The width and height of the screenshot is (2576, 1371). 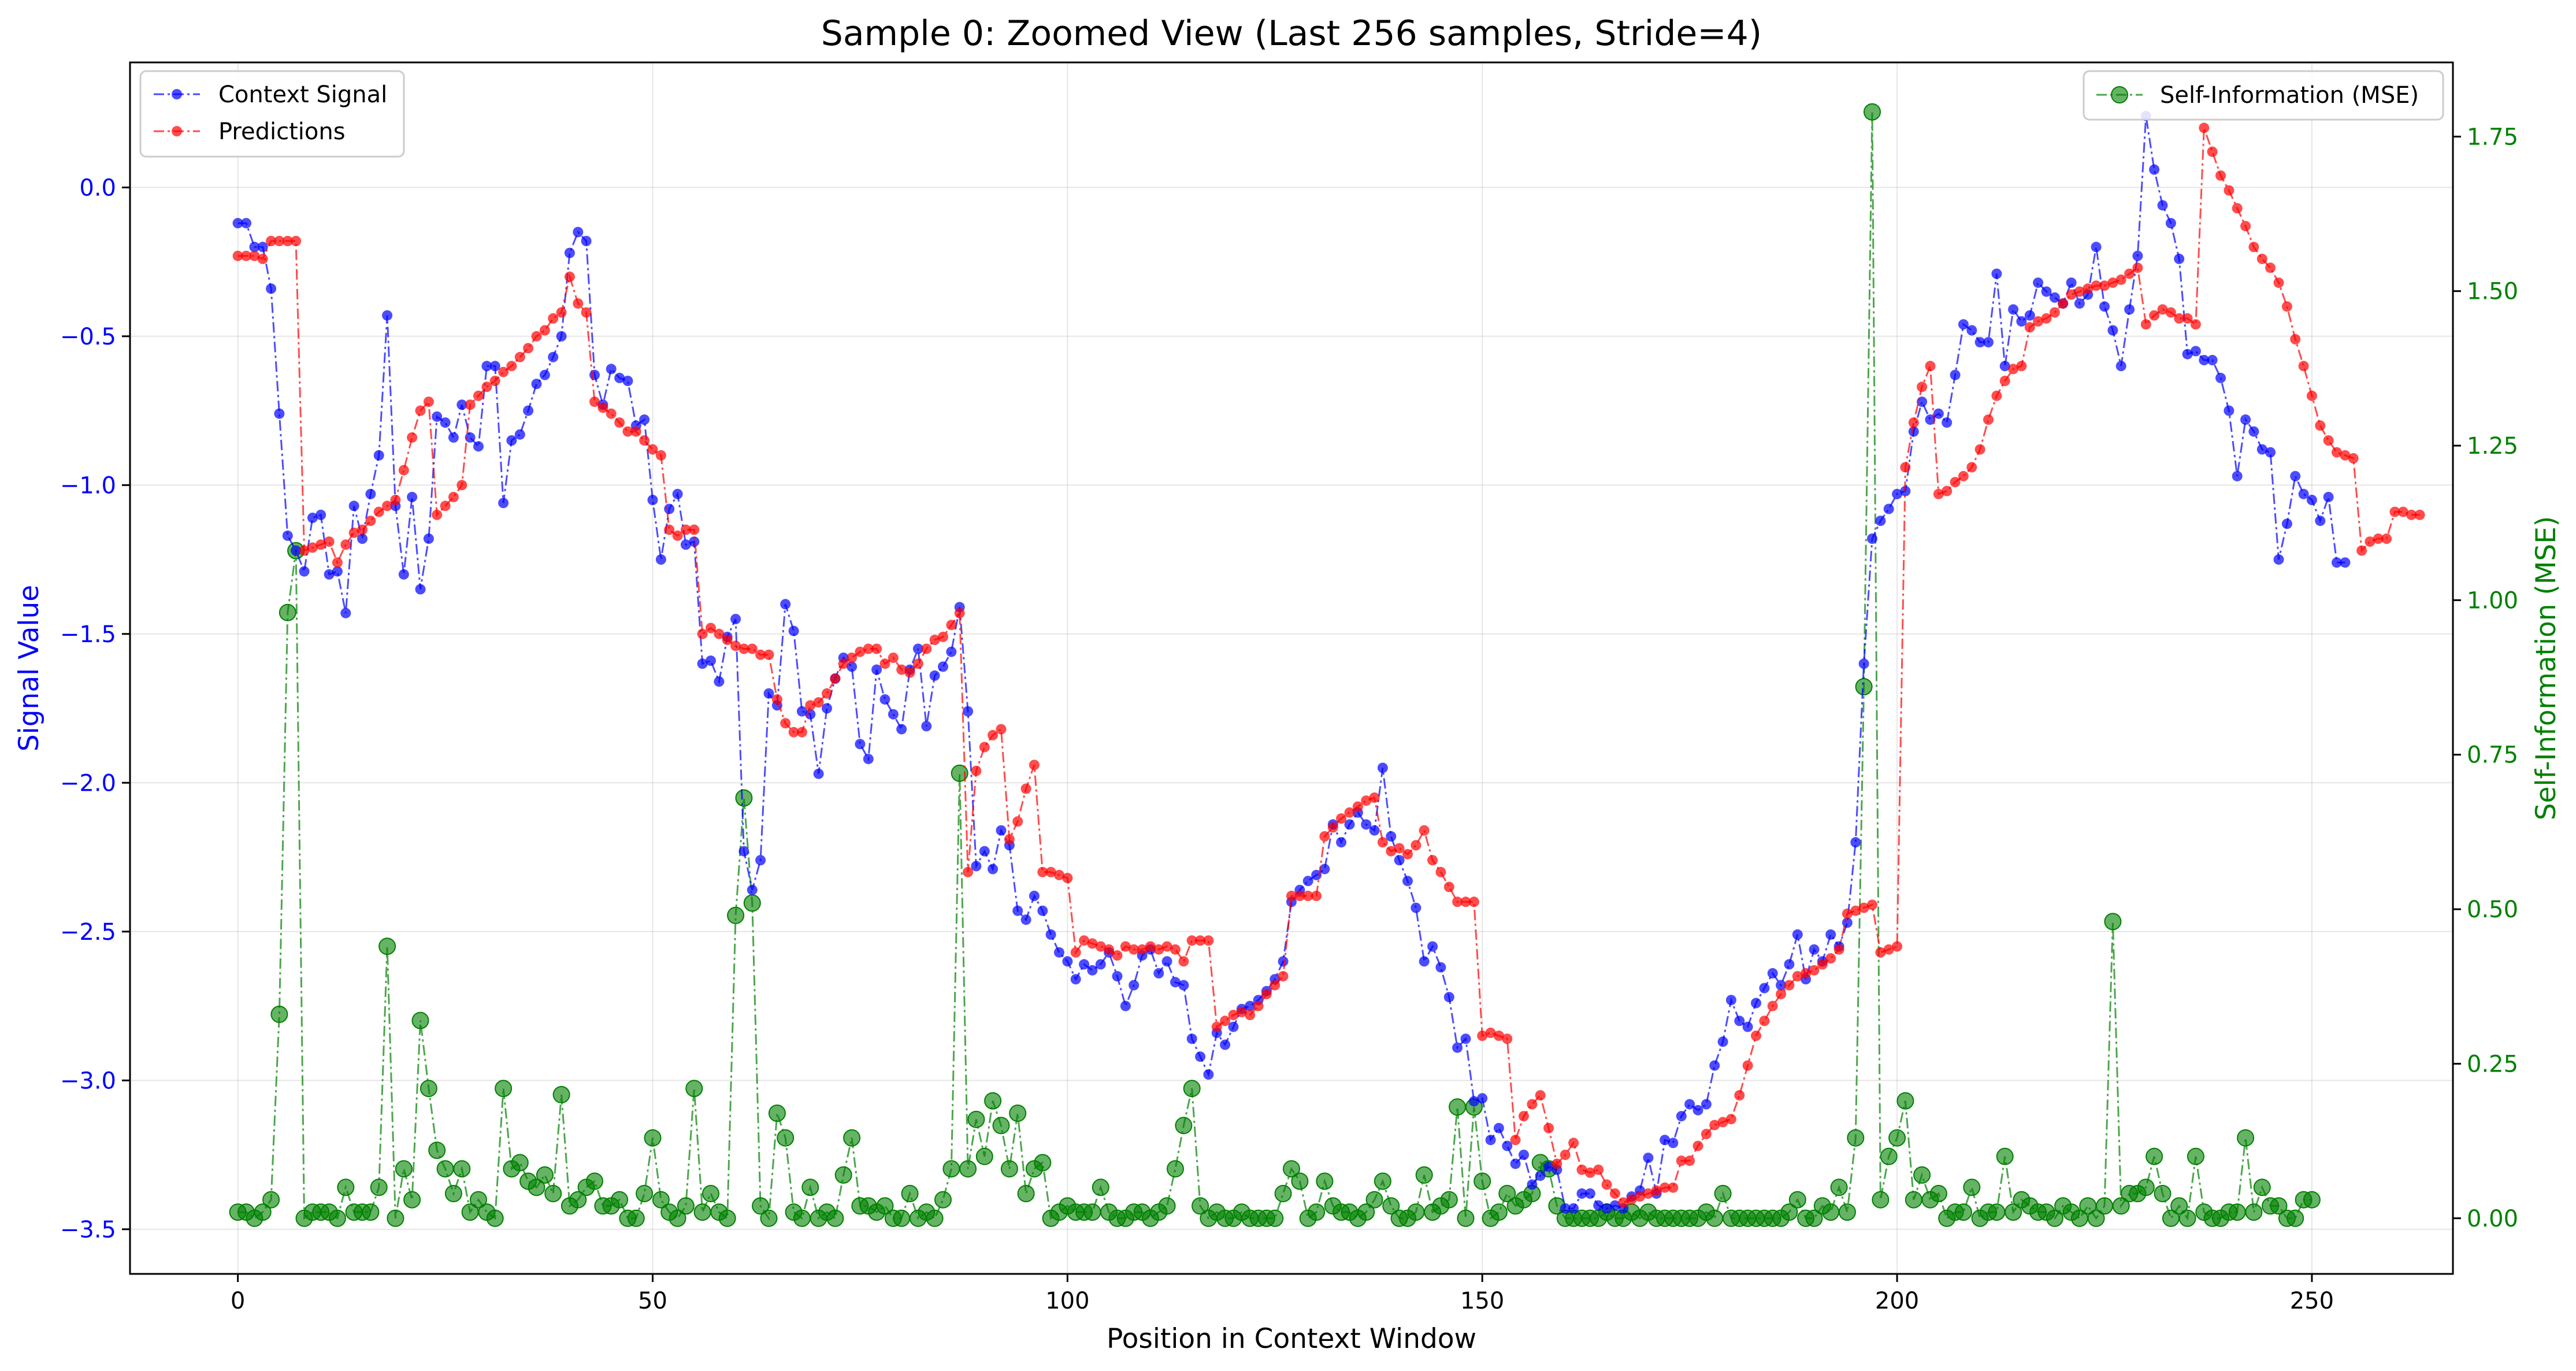 I want to click on legend-left-box, so click(x=272, y=114).